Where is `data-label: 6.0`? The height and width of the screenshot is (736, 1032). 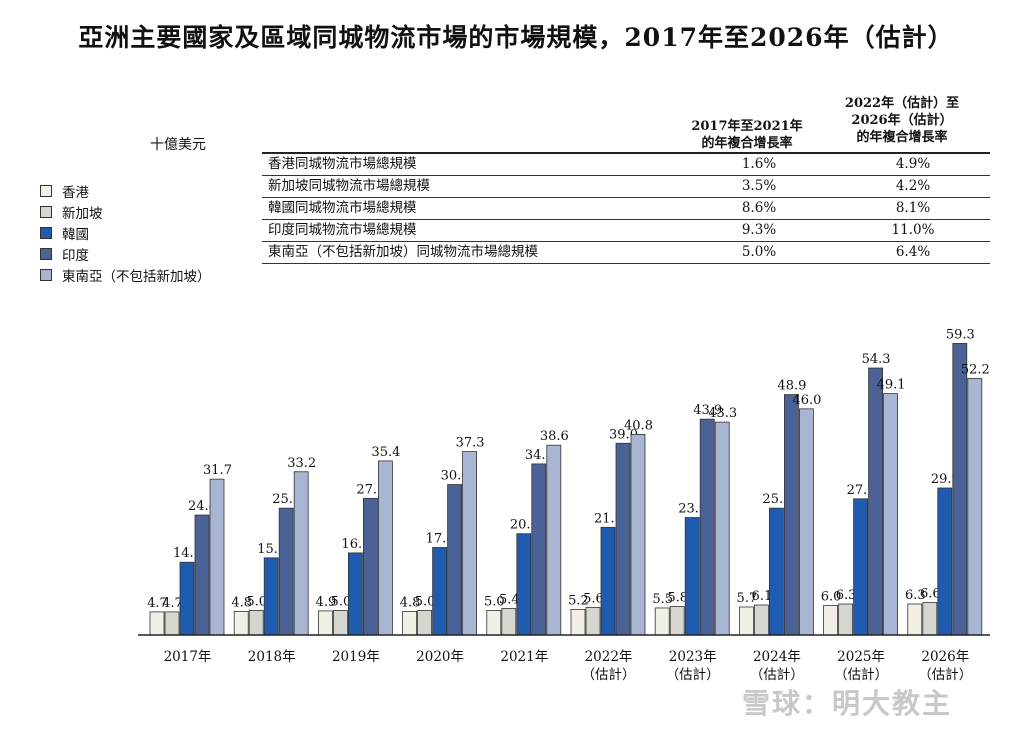 data-label: 6.0 is located at coordinates (831, 597).